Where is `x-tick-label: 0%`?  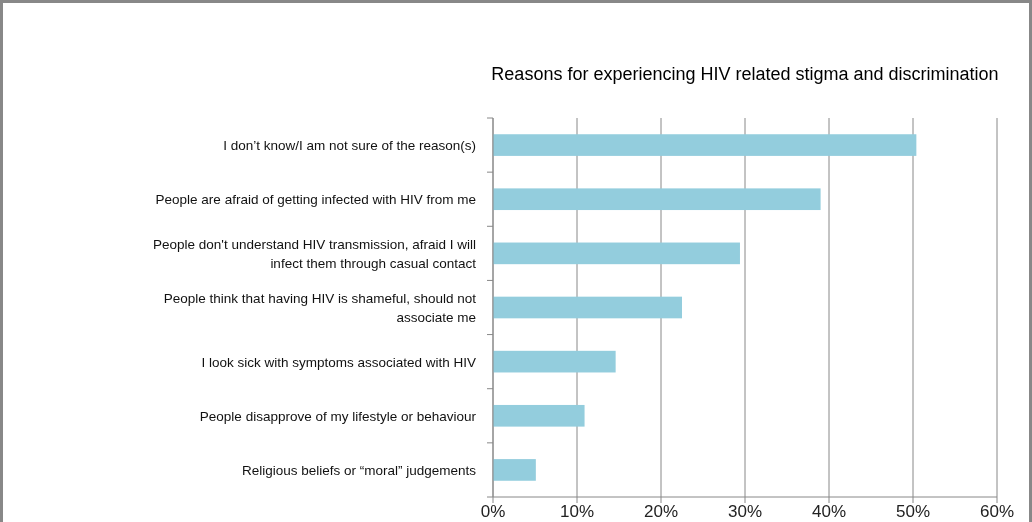
x-tick-label: 0% is located at coordinates (493, 511).